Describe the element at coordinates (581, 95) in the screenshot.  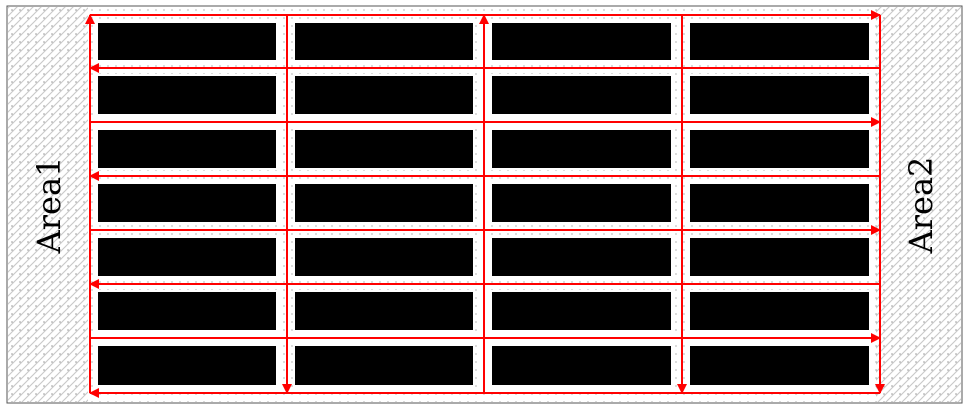
I see `storage-block-r2-c3` at that location.